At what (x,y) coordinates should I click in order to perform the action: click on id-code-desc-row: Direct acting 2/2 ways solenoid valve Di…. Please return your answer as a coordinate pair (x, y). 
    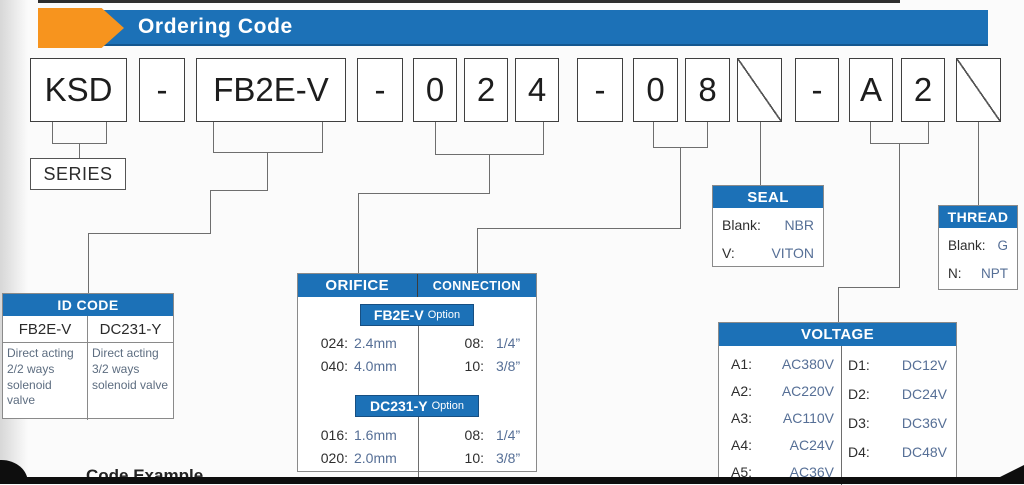
    Looking at the image, I should click on (88, 381).